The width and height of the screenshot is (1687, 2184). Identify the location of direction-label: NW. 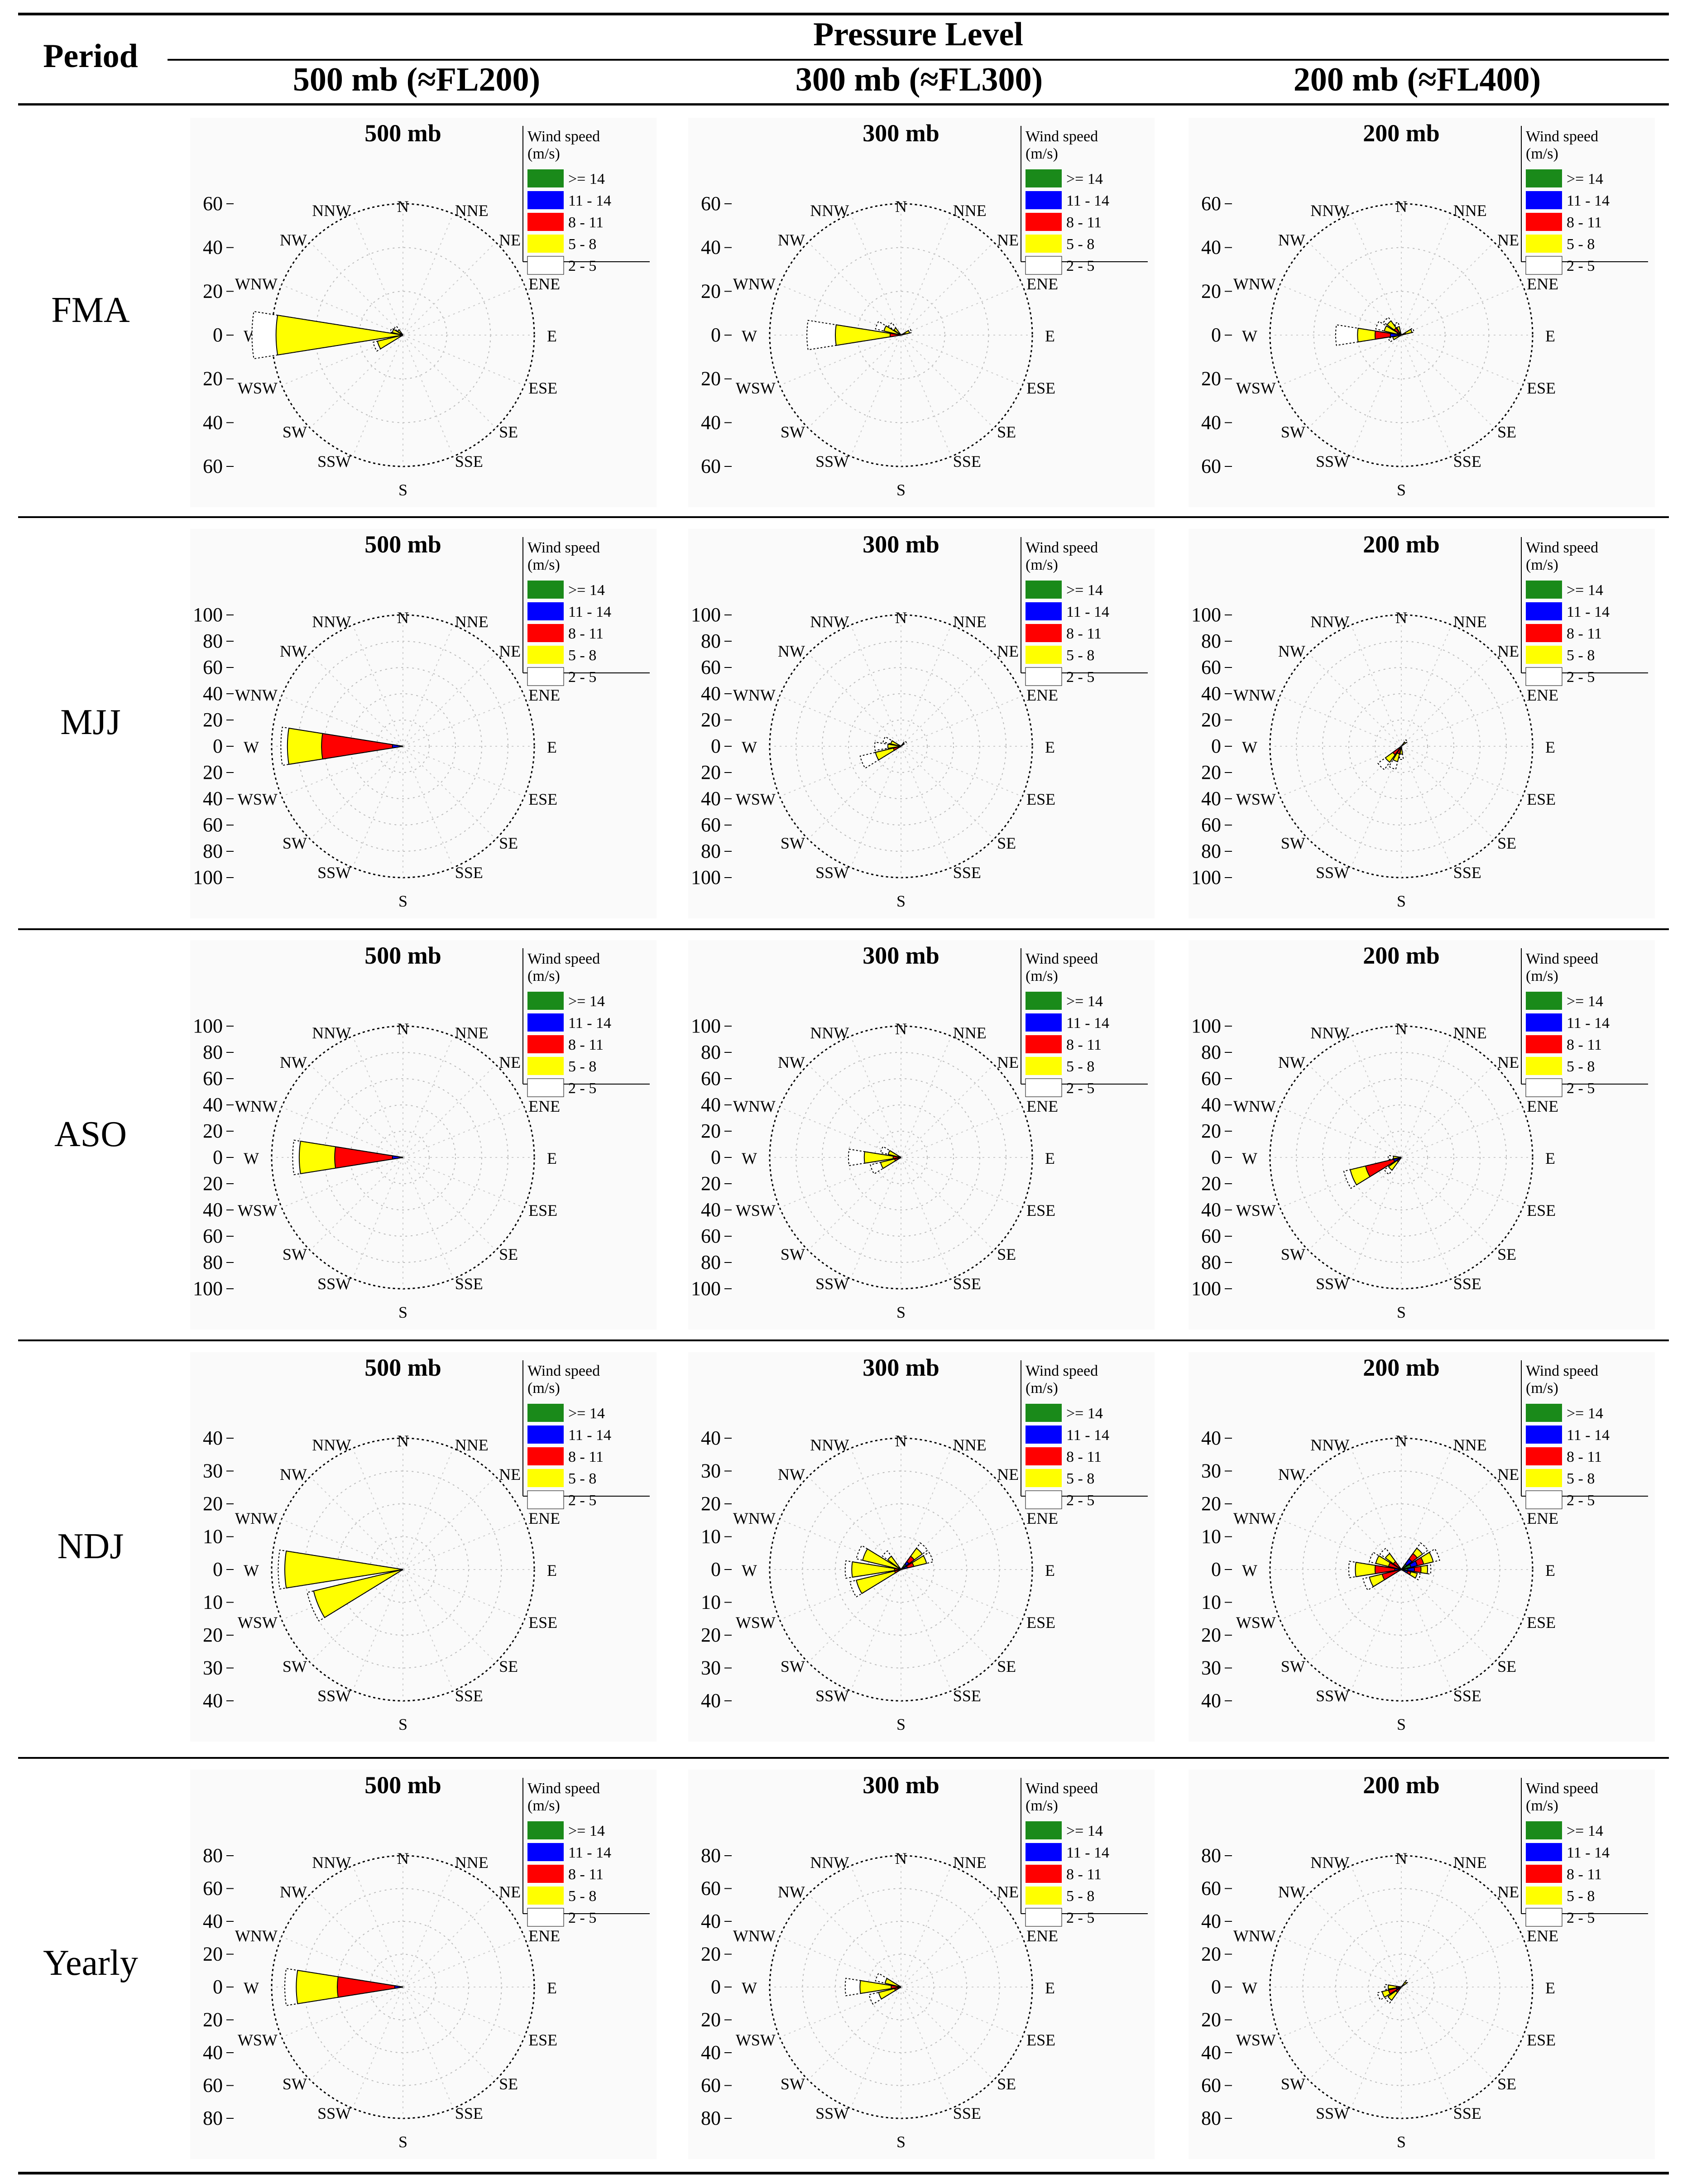
(791, 240).